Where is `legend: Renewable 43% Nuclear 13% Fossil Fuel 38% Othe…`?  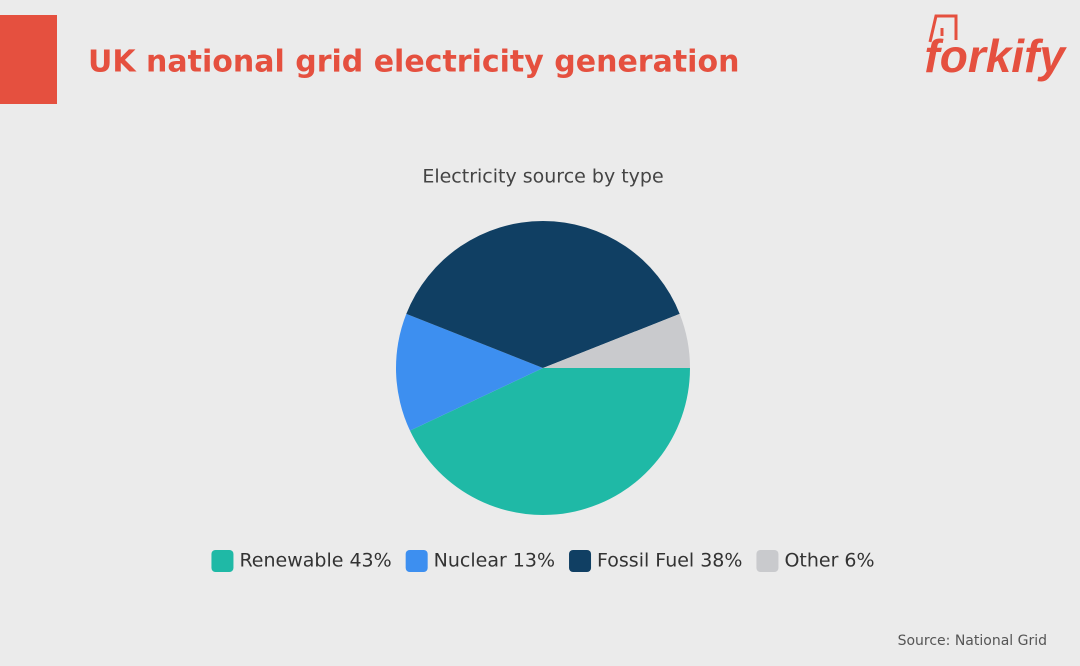
legend: Renewable 43% Nuclear 13% Fossil Fuel 38% Othe… is located at coordinates (543, 561).